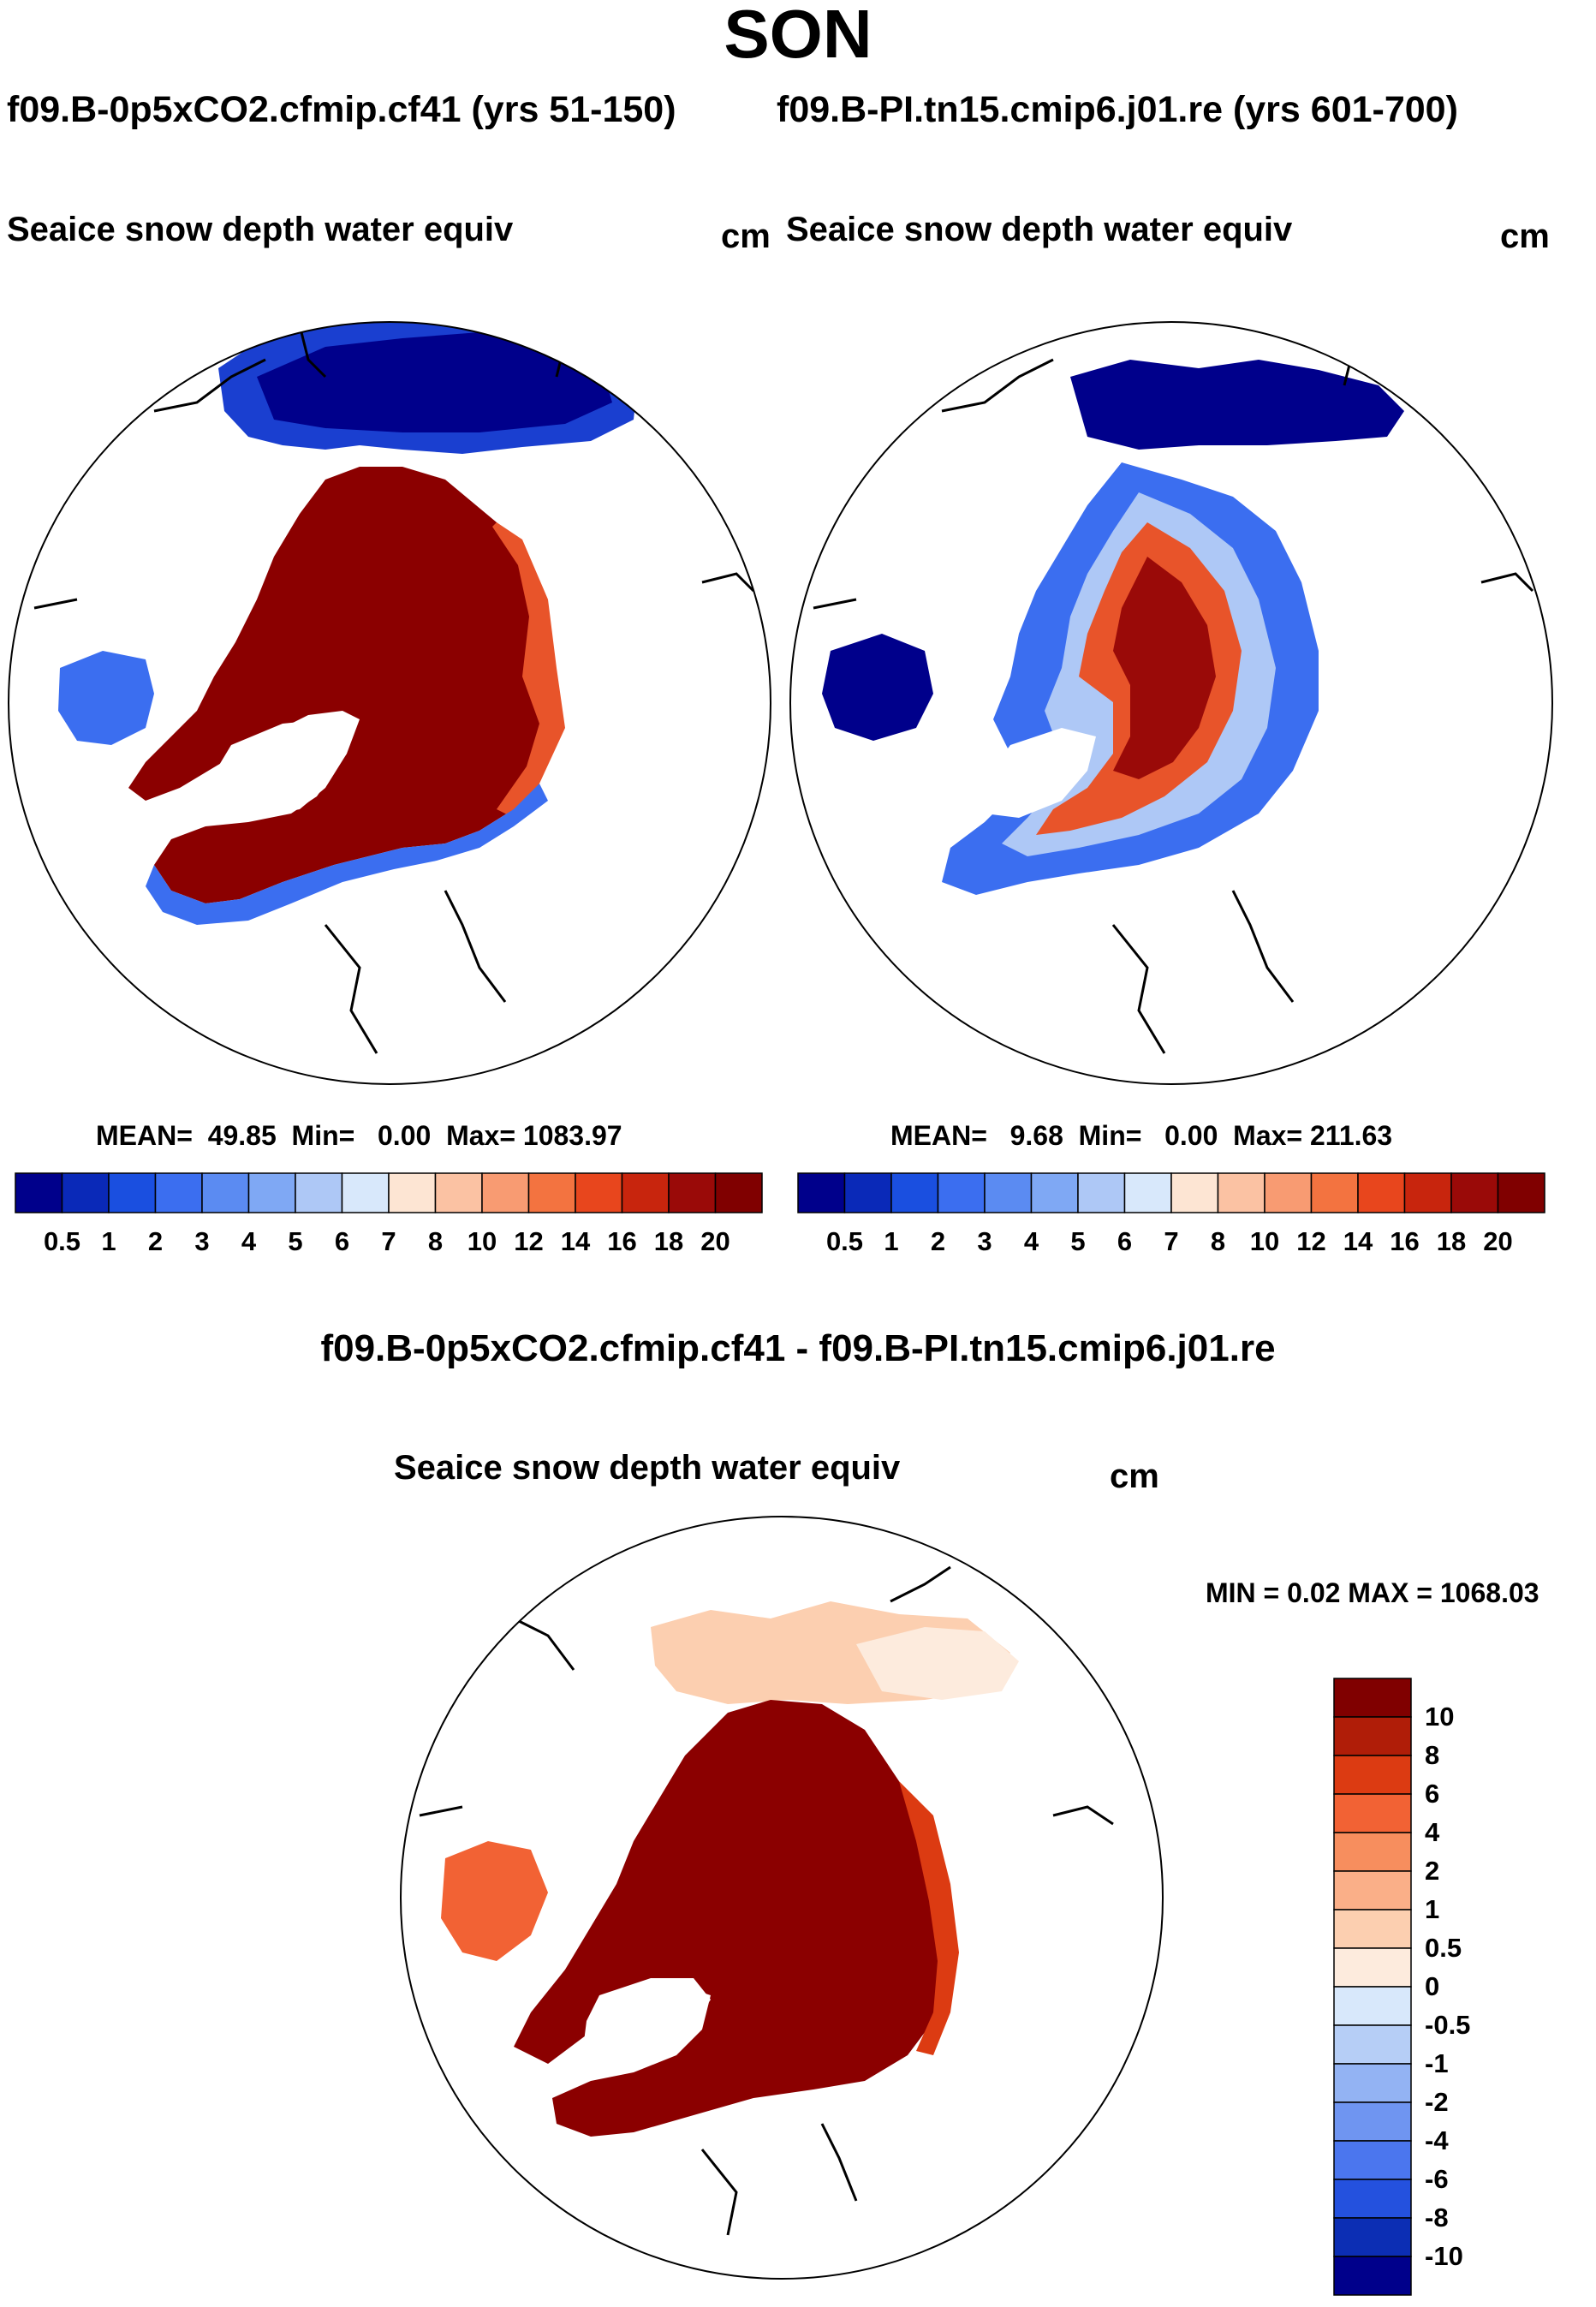  What do you see at coordinates (647, 1468) in the screenshot?
I see `difference-variable: Seaice snow depth water equiv` at bounding box center [647, 1468].